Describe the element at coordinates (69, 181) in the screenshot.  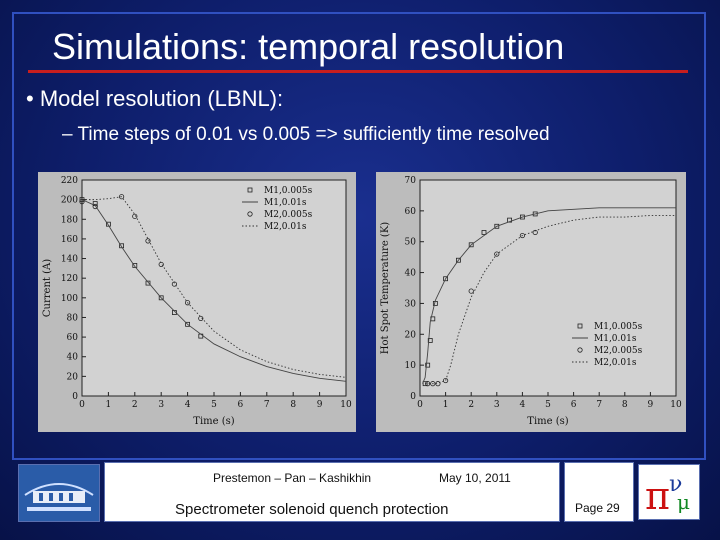
I see `y-tick-label: 220` at that location.